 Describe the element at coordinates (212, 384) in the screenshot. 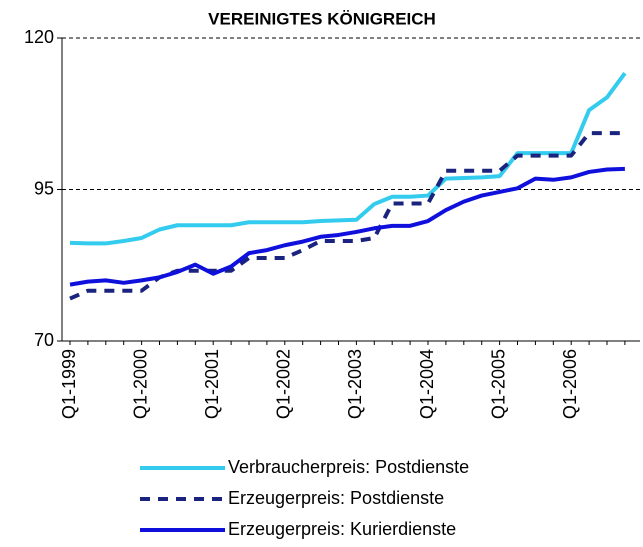

I see `x-tick-label: Q1-2001` at that location.